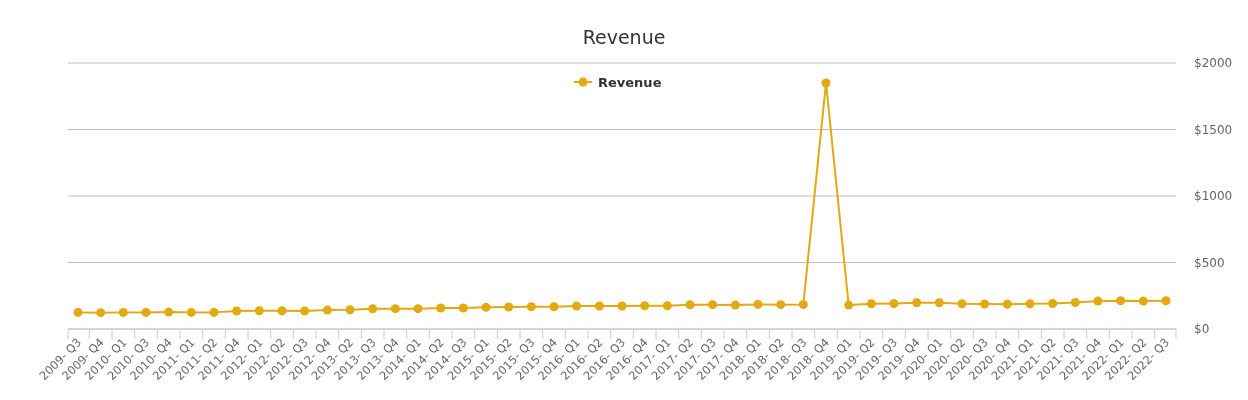 This screenshot has height=400, width=1248. I want to click on y-tick-label: $500, so click(1209, 262).